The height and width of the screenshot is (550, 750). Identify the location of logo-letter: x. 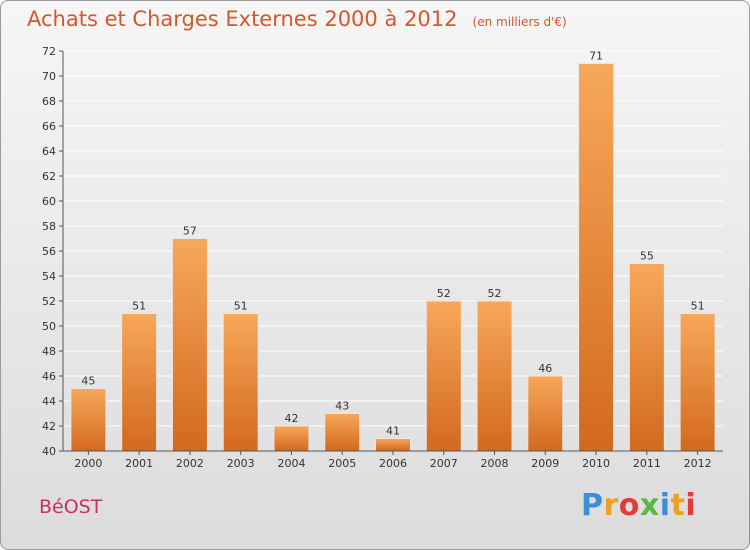
(649, 505).